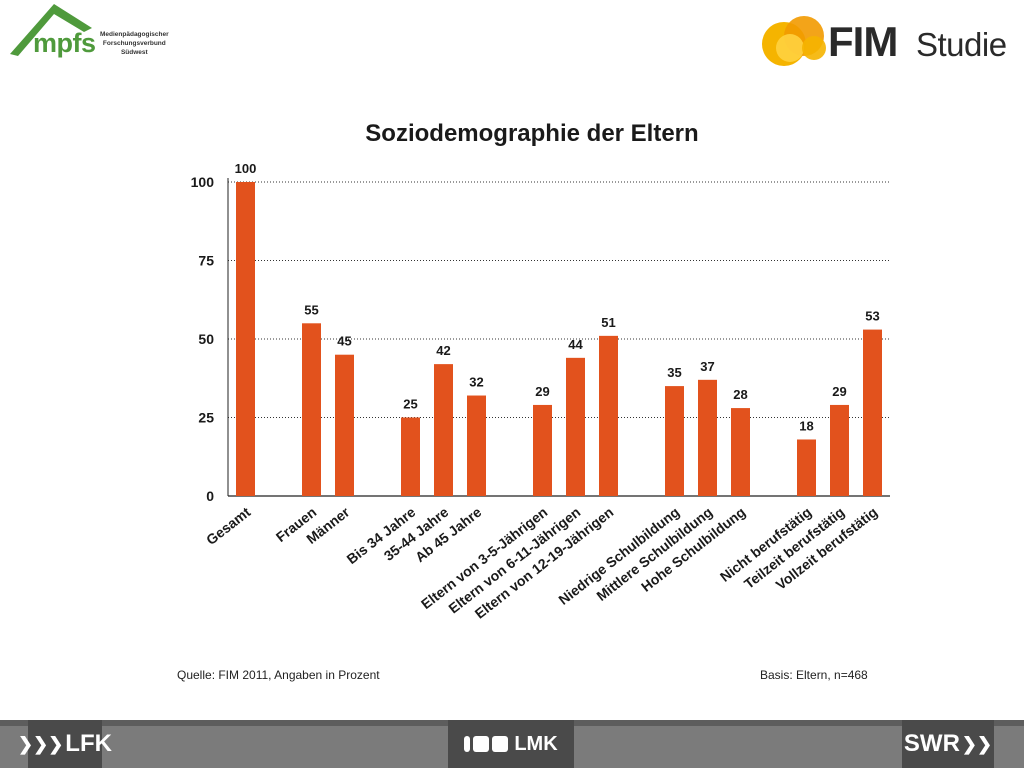 The width and height of the screenshot is (1024, 768). What do you see at coordinates (311, 309) in the screenshot?
I see `data-label: 55` at bounding box center [311, 309].